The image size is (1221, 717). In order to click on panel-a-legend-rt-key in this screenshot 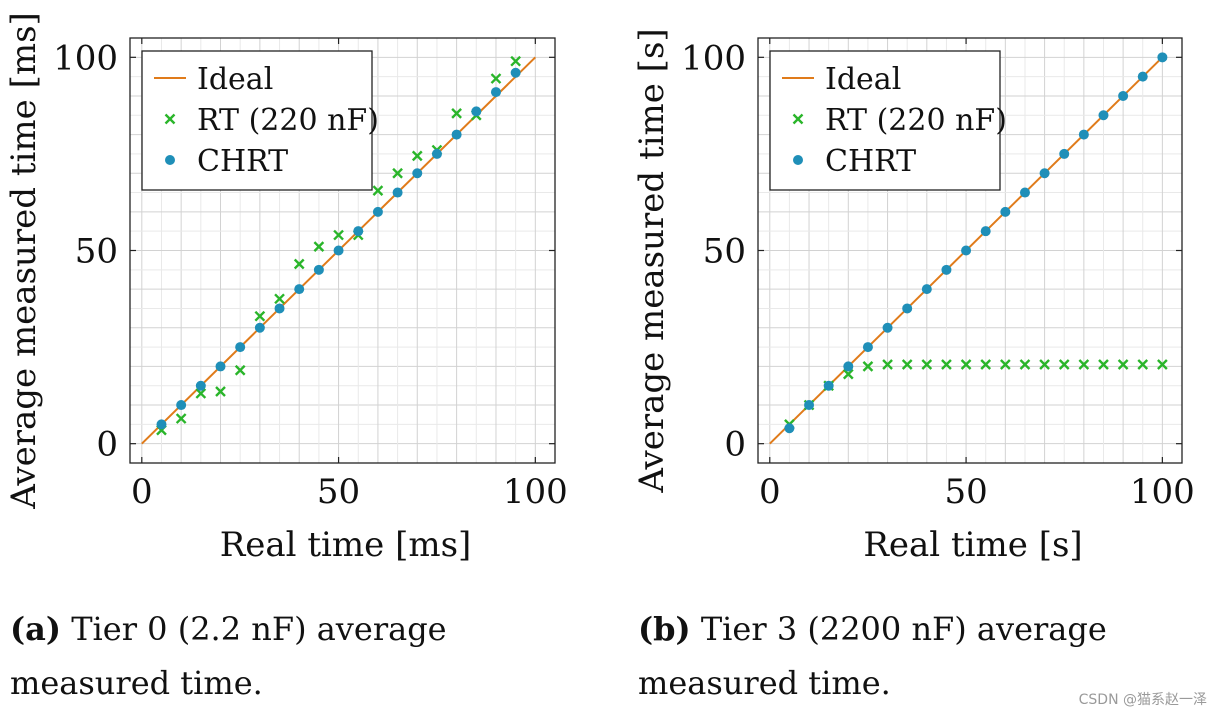, I will do `click(170, 119)`.